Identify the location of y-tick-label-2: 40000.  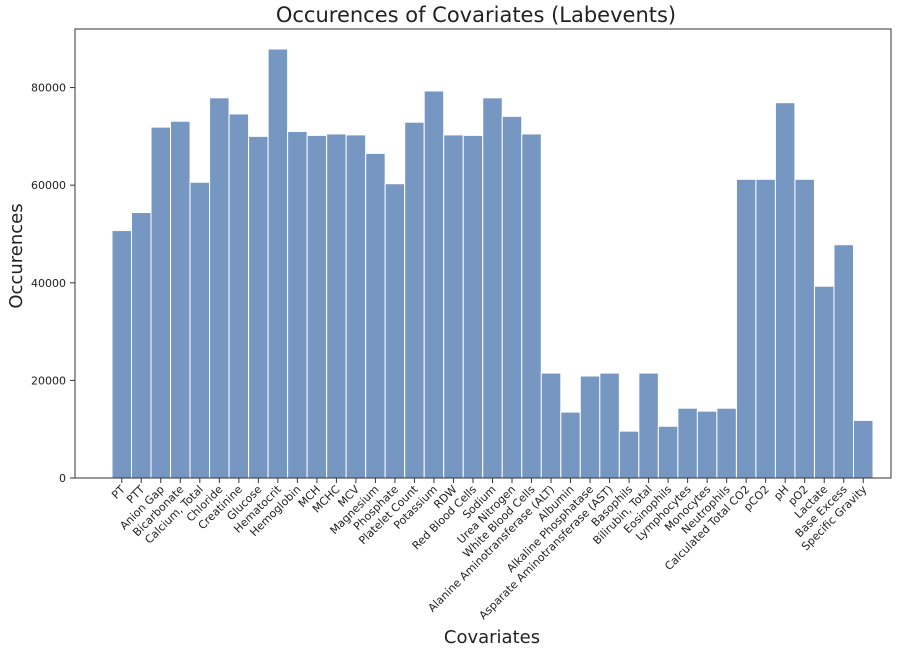
(48, 283).